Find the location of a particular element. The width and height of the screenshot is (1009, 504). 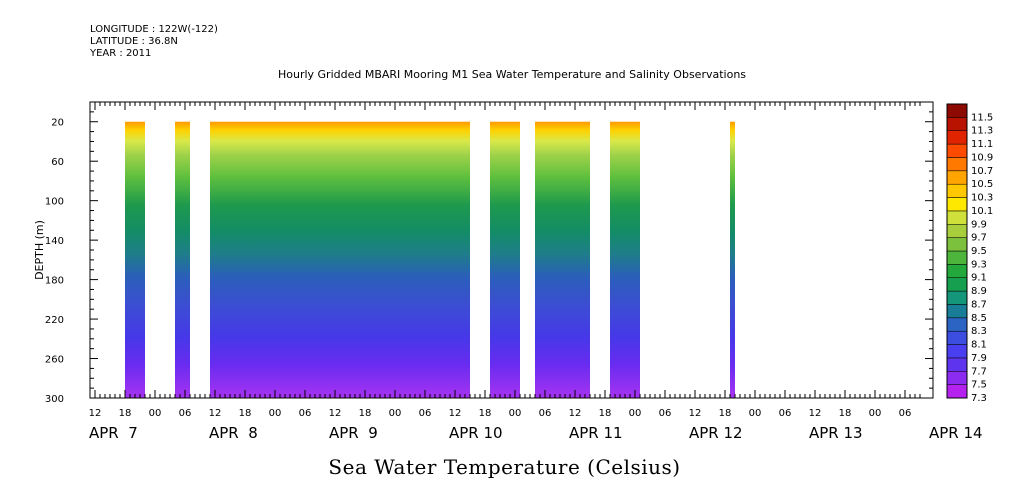

y-tick-label: 60 is located at coordinates (57, 162).